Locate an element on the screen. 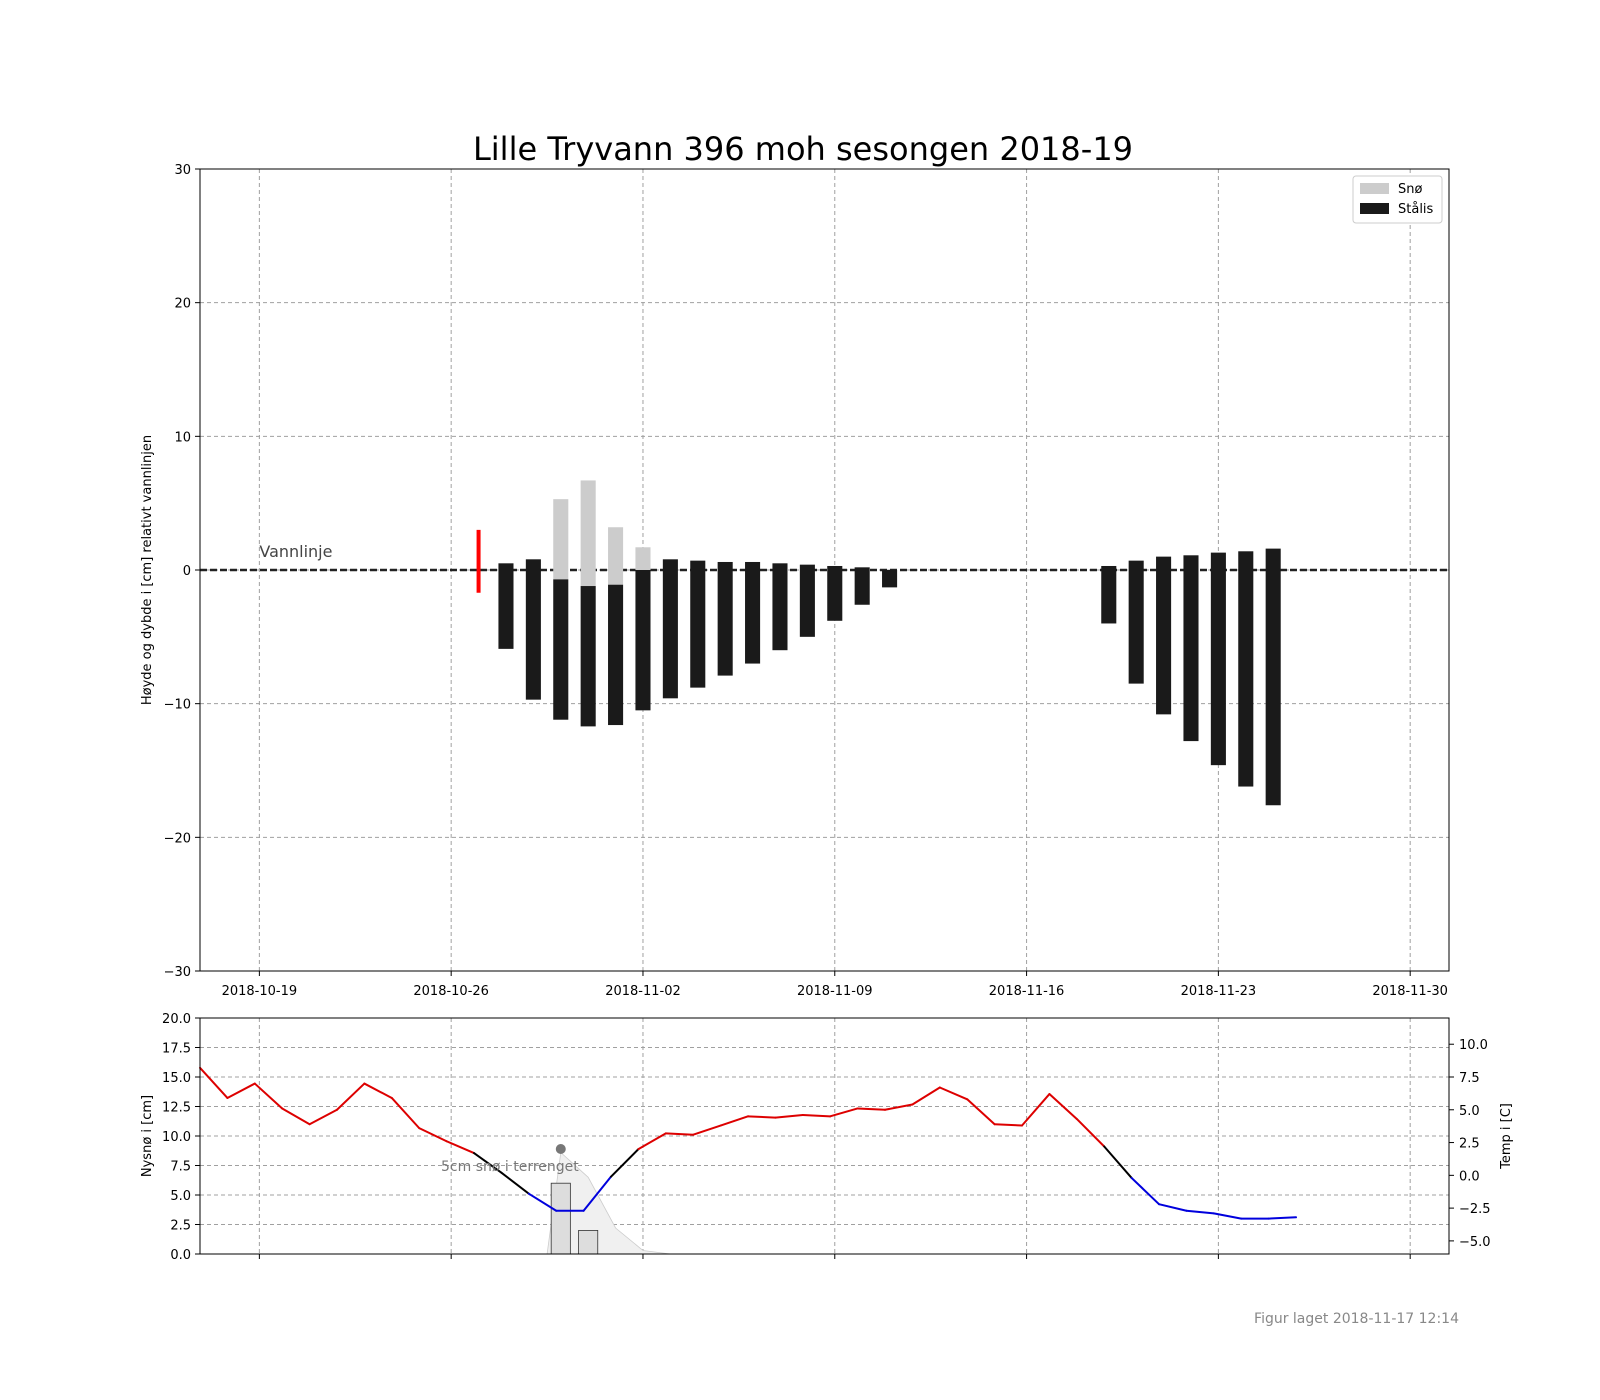 The width and height of the screenshot is (1600, 1400). legend-swatch-snow is located at coordinates (1374, 188).